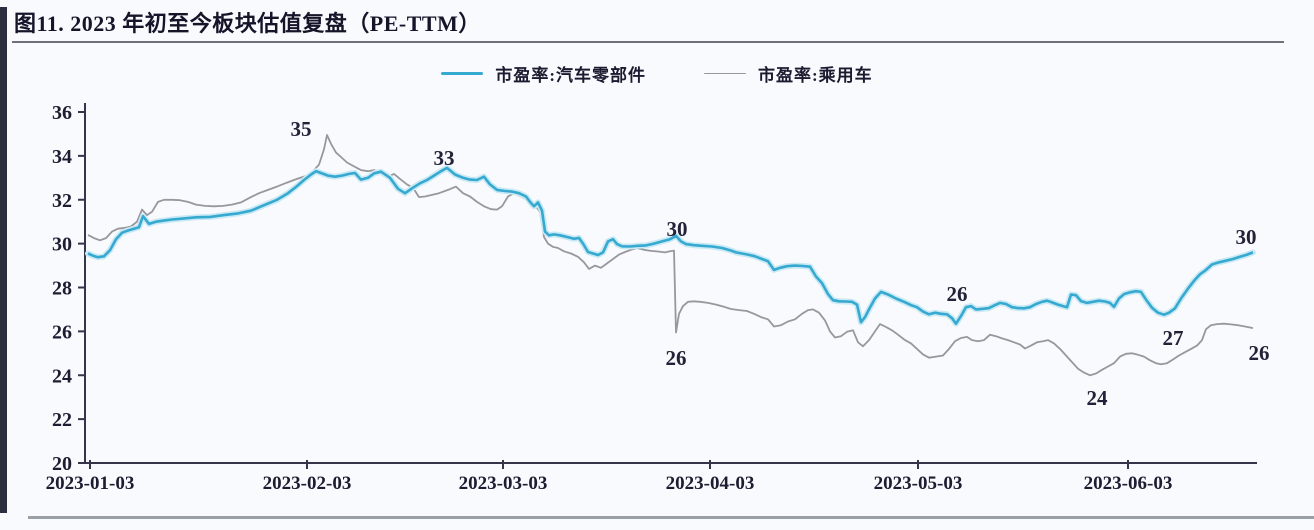  Describe the element at coordinates (1128, 483) in the screenshot. I see `x-tick-label: 2023-06-03` at that location.